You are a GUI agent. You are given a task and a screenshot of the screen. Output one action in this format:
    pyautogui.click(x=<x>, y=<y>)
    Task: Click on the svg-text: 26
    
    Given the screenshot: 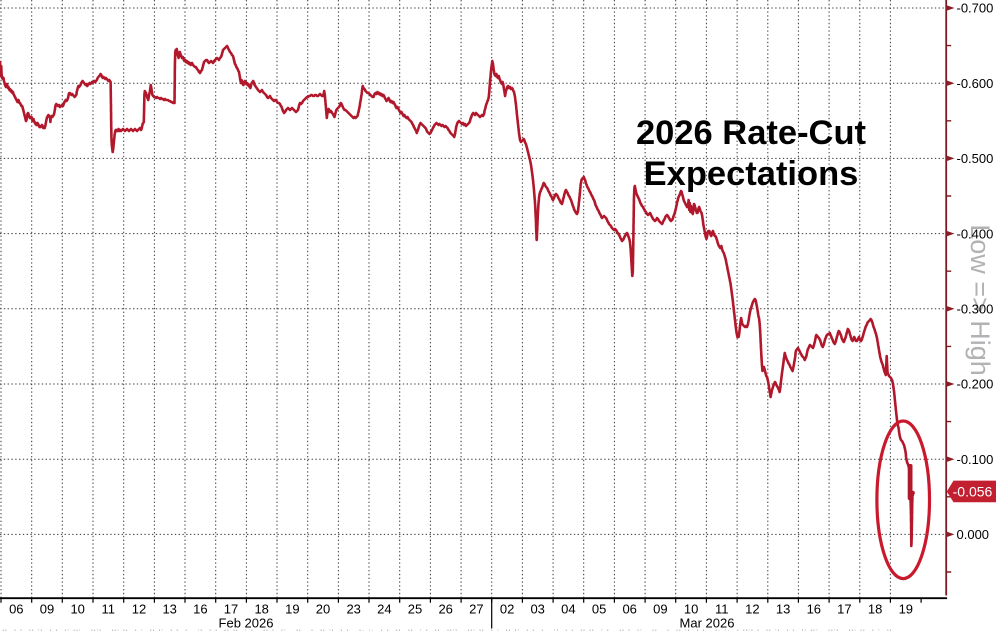 What is the action you would take?
    pyautogui.click(x=445, y=609)
    